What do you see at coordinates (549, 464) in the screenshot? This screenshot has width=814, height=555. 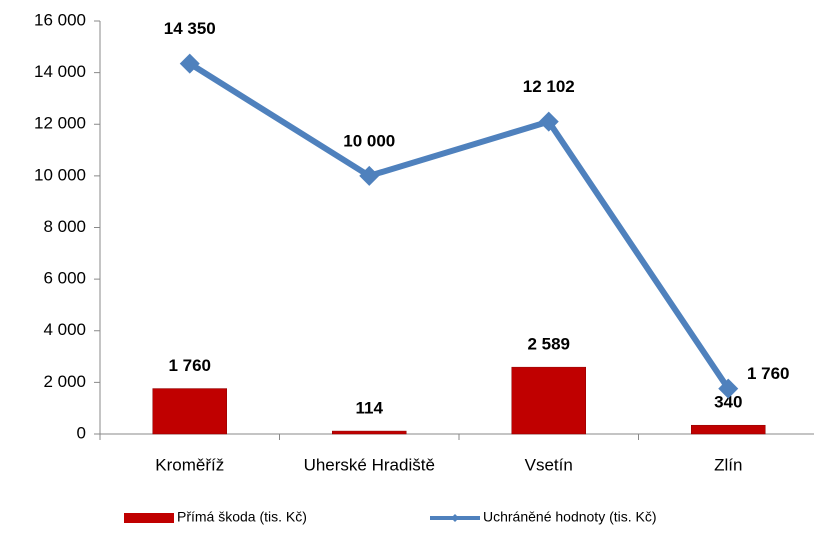 I see `x-tick-label: Vsetín` at bounding box center [549, 464].